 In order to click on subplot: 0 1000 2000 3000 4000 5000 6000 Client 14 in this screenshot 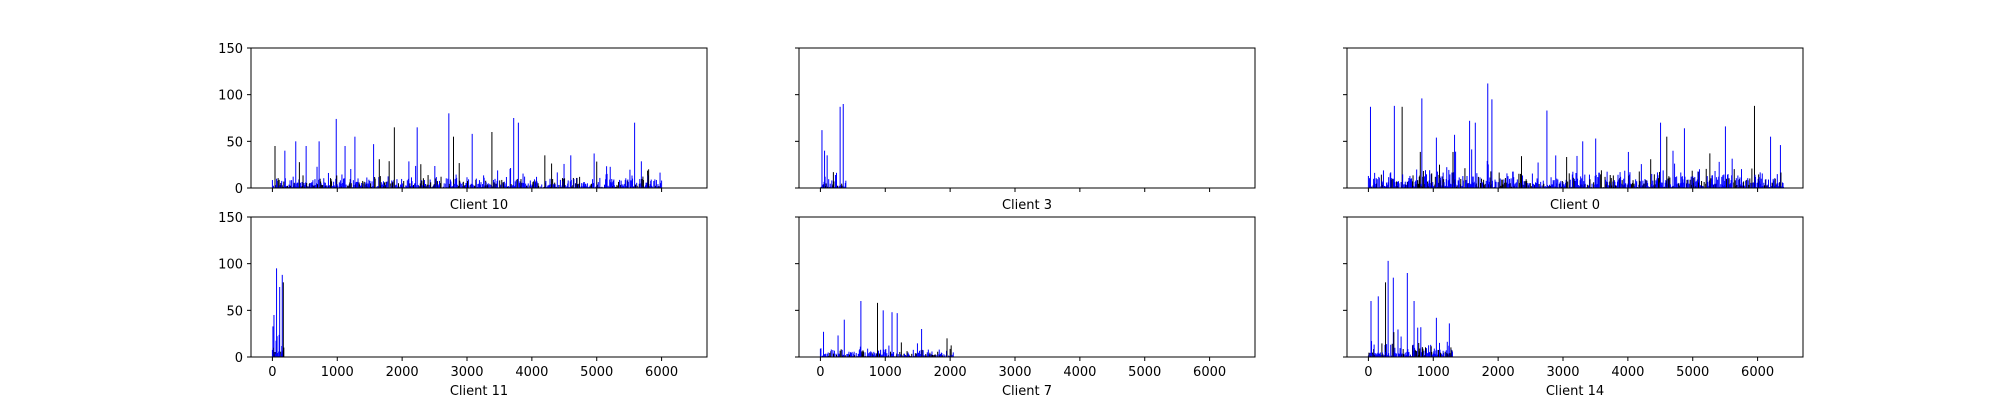, I will do `click(1573, 307)`.